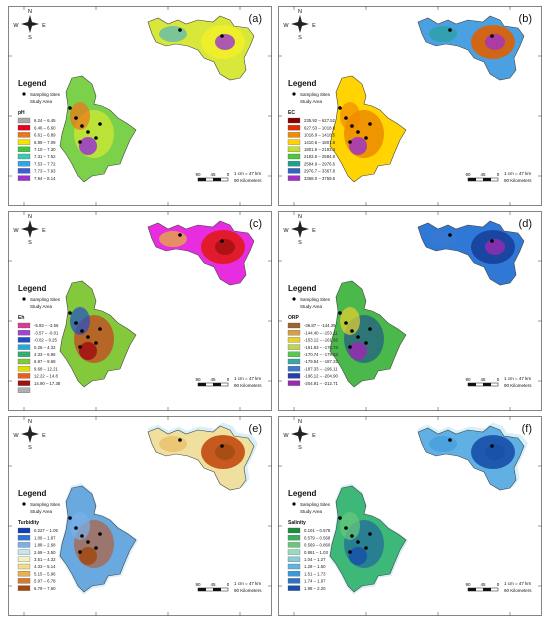 Image resolution: width=550 pixels, height=626 pixels. Describe the element at coordinates (21, 113) in the screenshot. I see `legend-parameter: pH` at that location.